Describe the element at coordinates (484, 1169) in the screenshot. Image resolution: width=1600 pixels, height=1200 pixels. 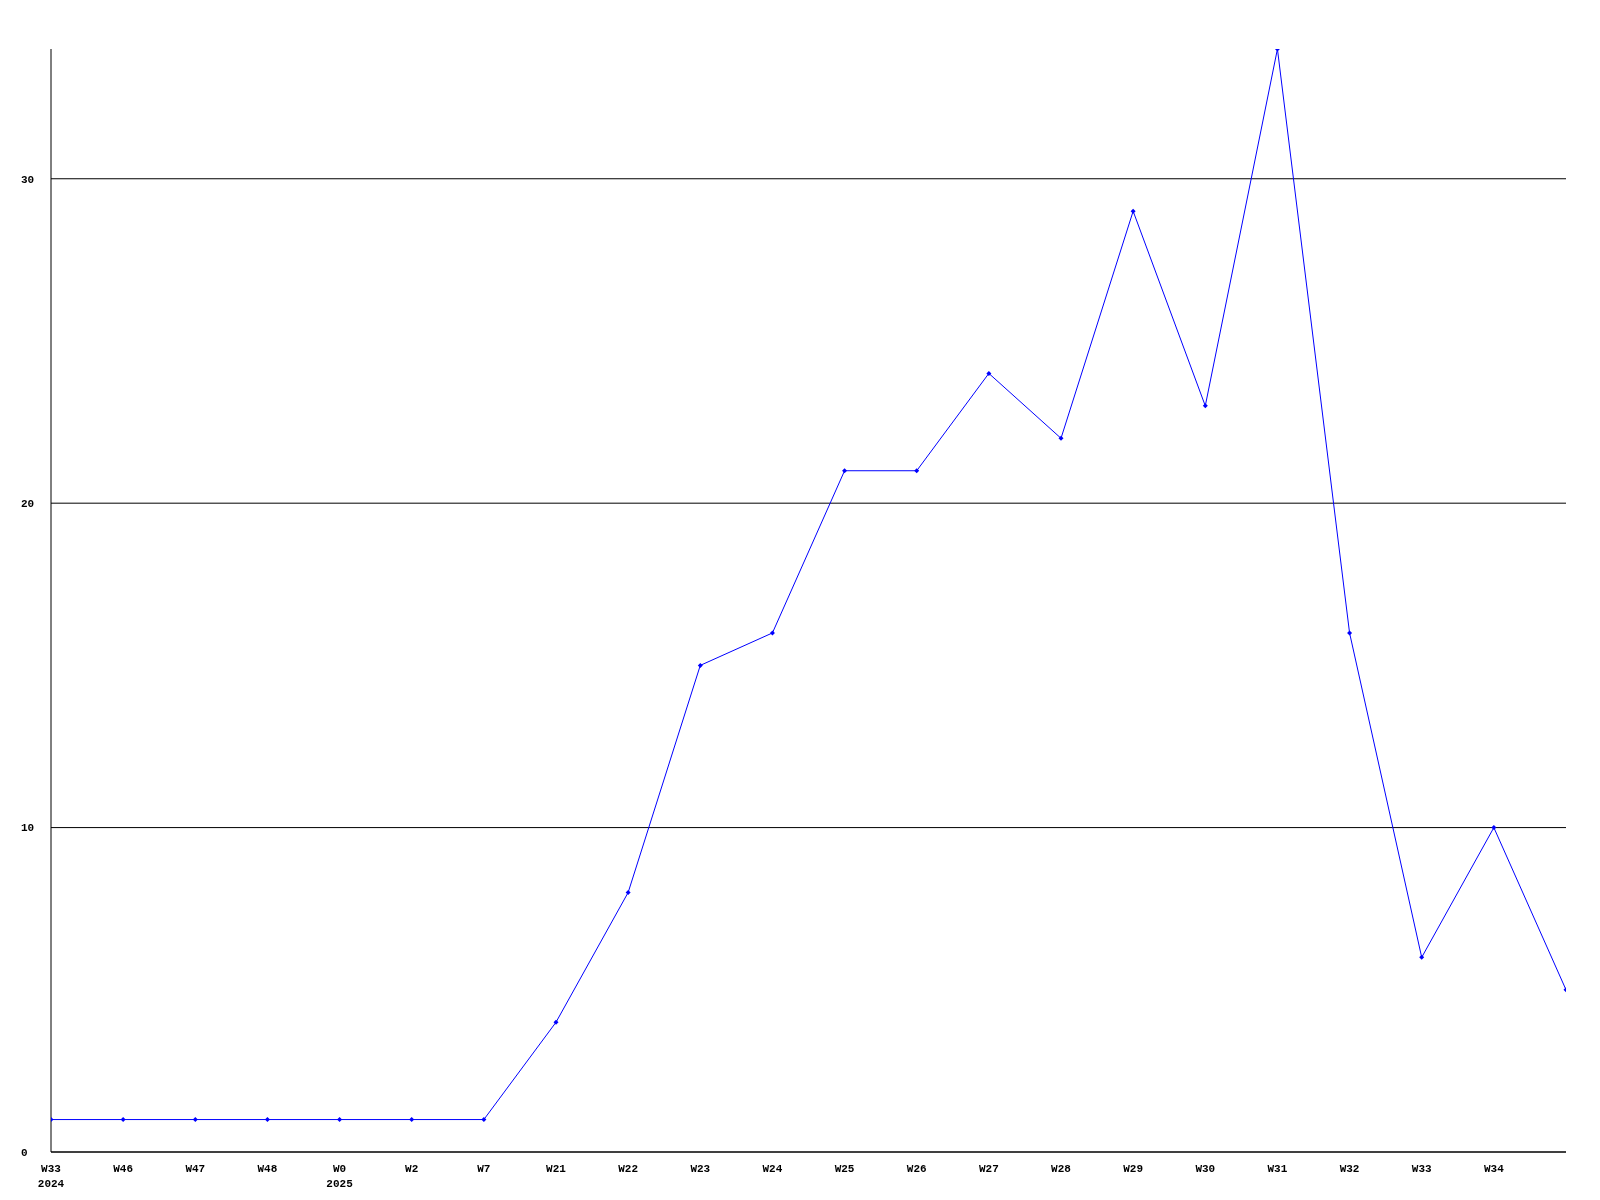
I see `x-tick-label: W7` at that location.